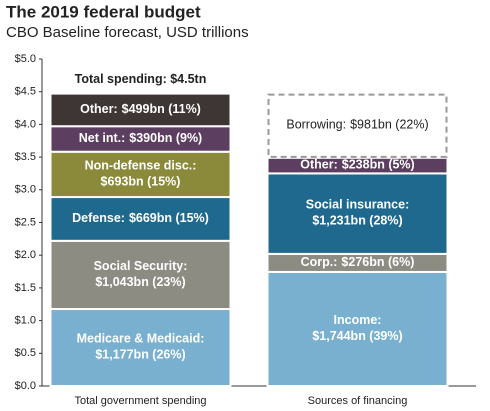 The width and height of the screenshot is (490, 411). What do you see at coordinates (316, 125) in the screenshot?
I see `segment-name: Borrowing:` at bounding box center [316, 125].